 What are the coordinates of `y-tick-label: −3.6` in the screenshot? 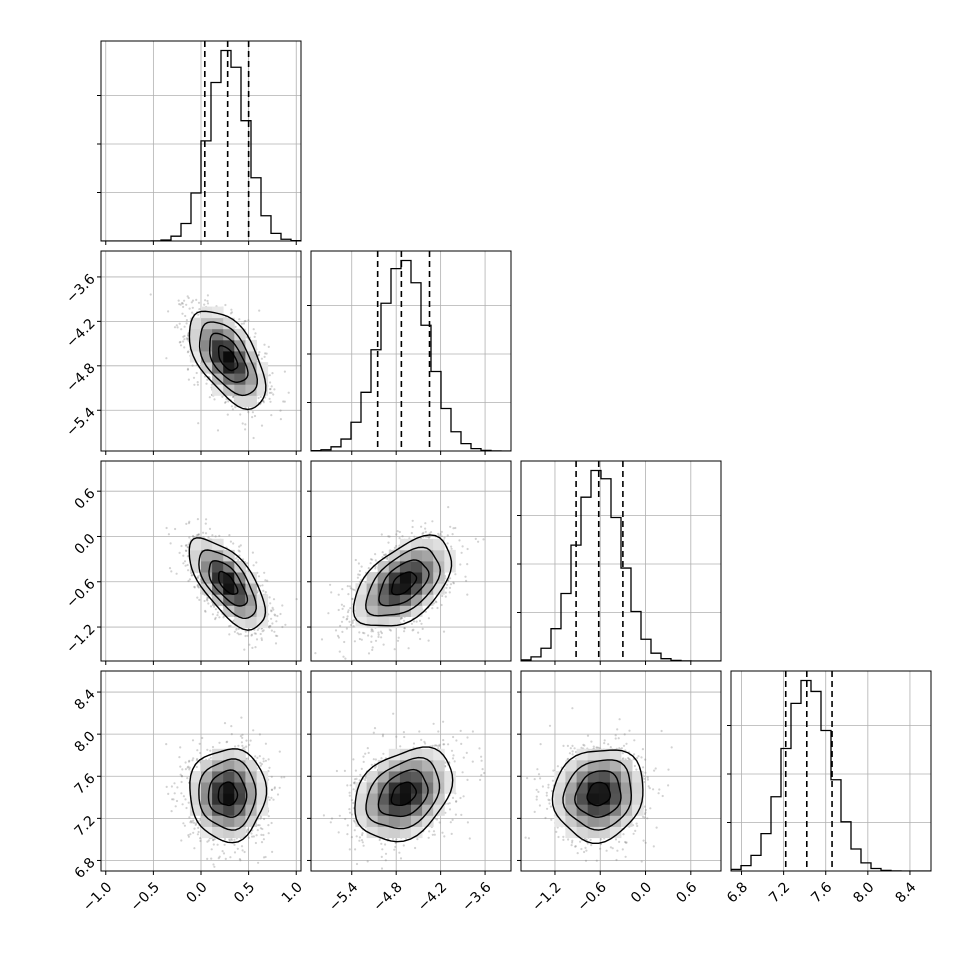 It's located at (80, 288).